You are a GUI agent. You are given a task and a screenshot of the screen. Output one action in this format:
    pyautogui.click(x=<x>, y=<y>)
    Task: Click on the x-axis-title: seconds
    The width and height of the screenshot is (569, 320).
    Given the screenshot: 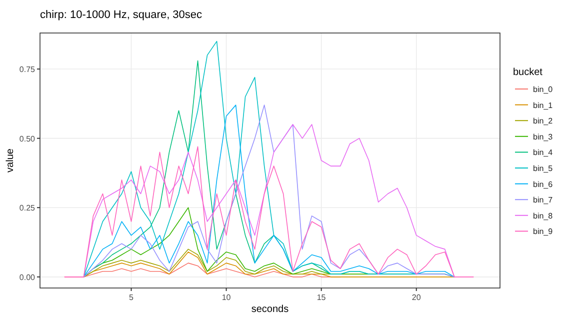 What is the action you would take?
    pyautogui.click(x=270, y=309)
    